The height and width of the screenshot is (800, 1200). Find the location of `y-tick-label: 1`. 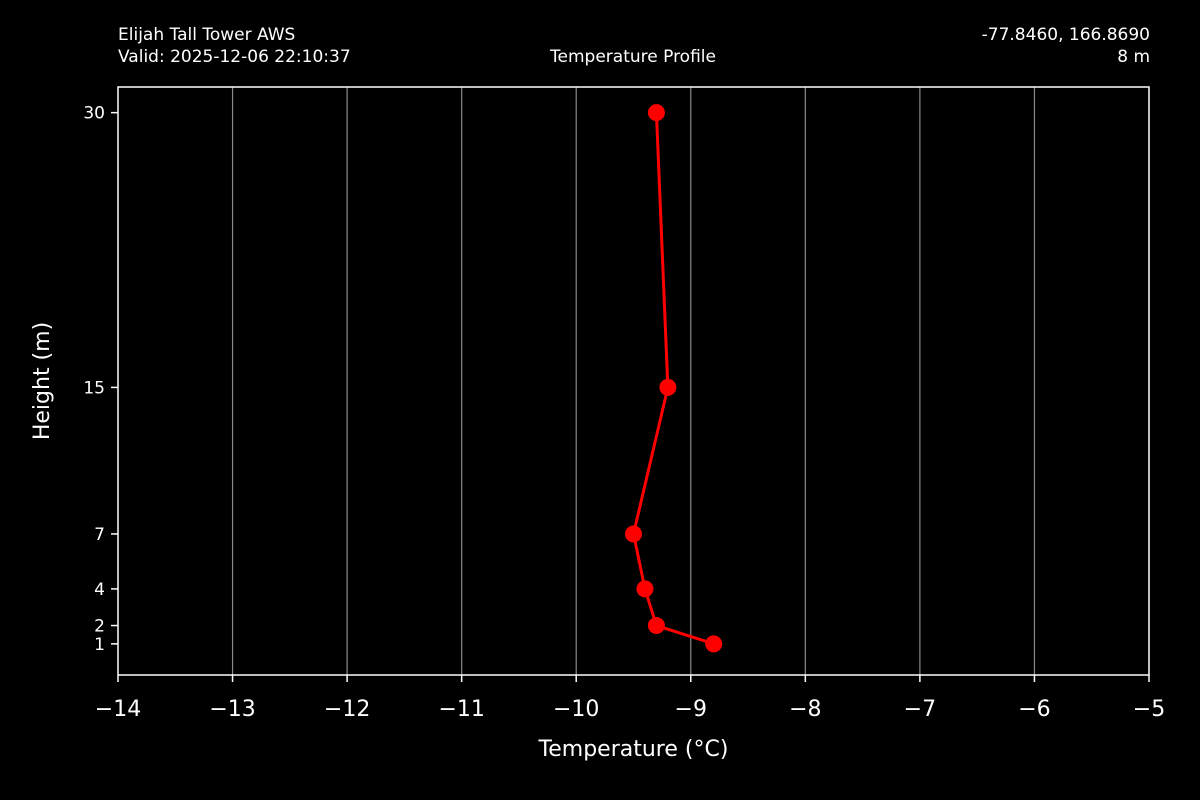

y-tick-label: 1 is located at coordinates (99, 645).